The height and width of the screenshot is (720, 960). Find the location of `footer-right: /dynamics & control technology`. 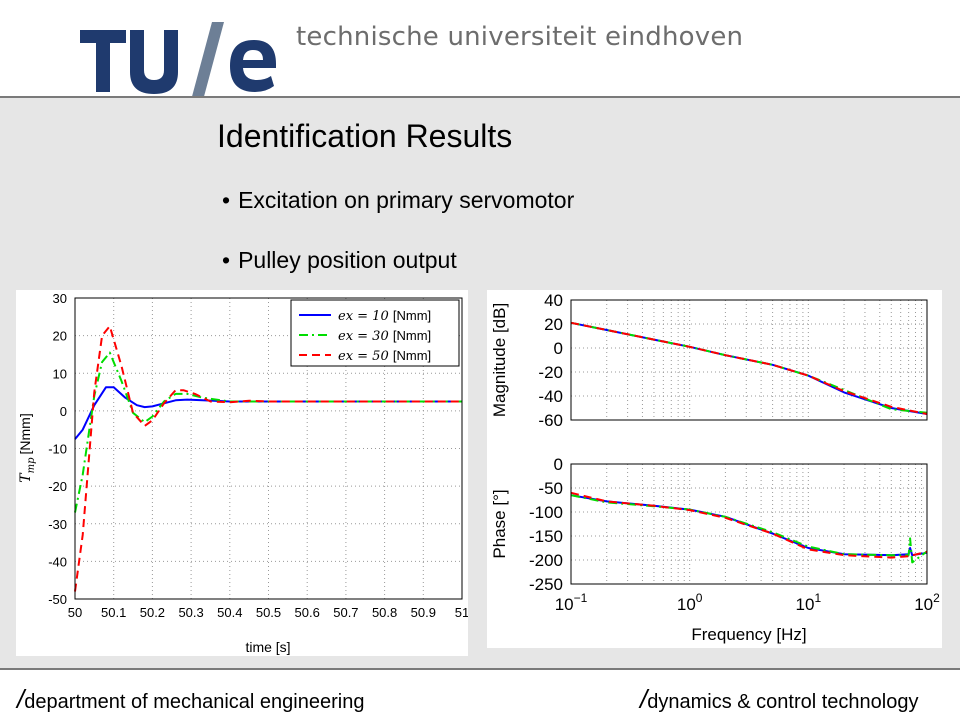

footer-right: /dynamics & control technology is located at coordinates (779, 699).